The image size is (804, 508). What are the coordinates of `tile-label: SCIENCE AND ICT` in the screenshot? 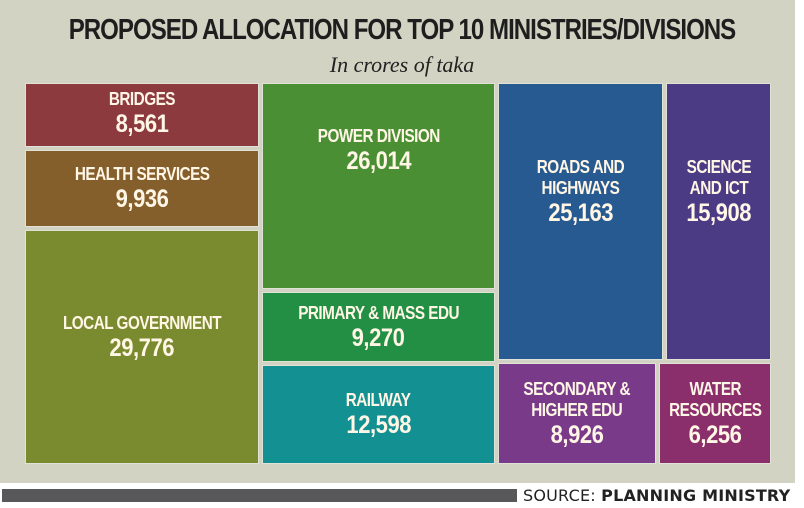 It's located at (718, 177).